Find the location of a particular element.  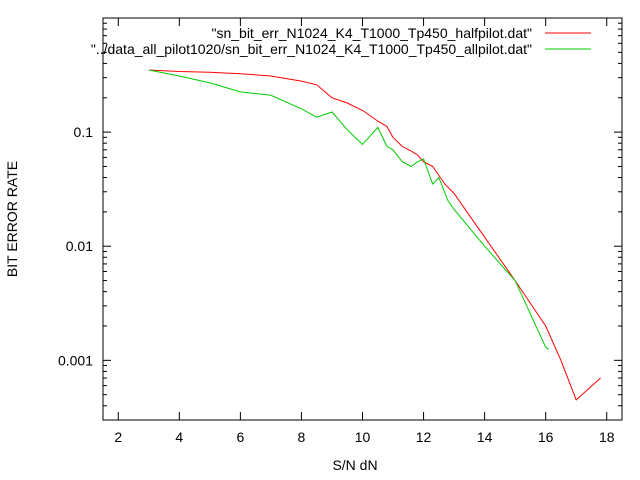

x-tick-label: 2 is located at coordinates (118, 437).